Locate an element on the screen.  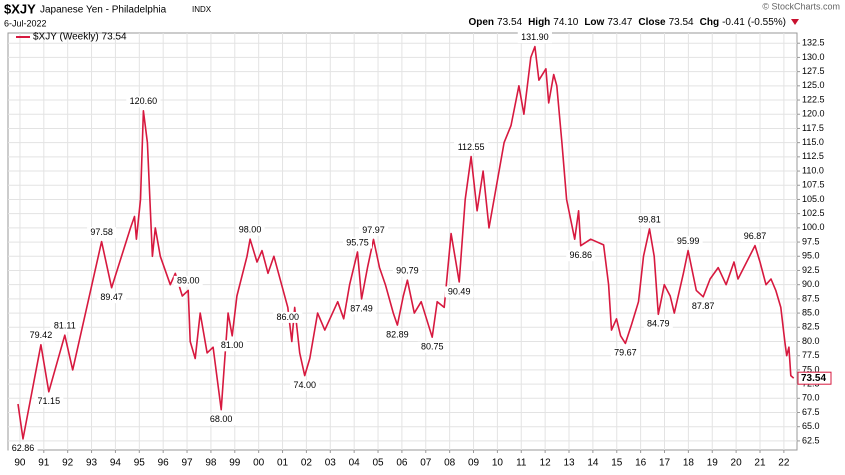
value-label: 74.00 is located at coordinates (304, 385).